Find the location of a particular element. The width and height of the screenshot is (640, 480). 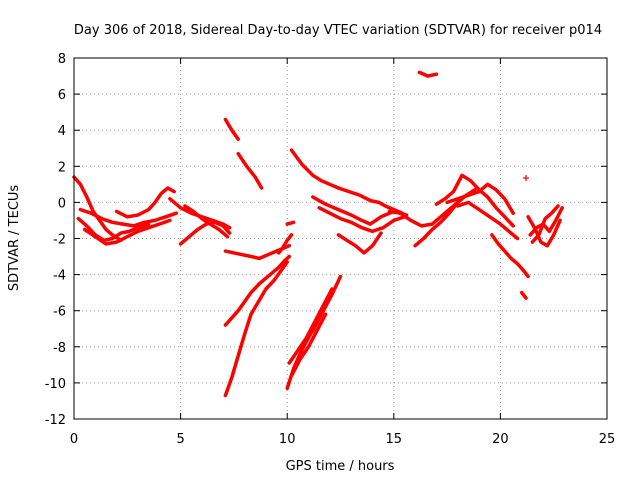

y-tick-label: 8 is located at coordinates (62, 59).